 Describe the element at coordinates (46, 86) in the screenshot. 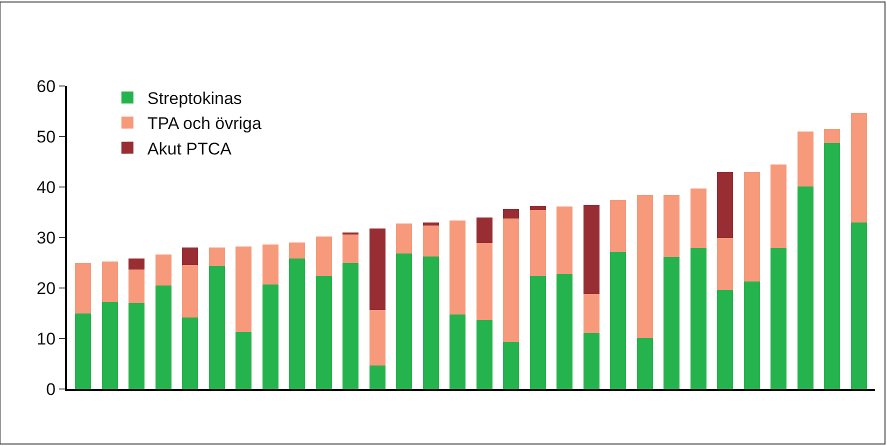

I see `y-tick-label: 60` at that location.